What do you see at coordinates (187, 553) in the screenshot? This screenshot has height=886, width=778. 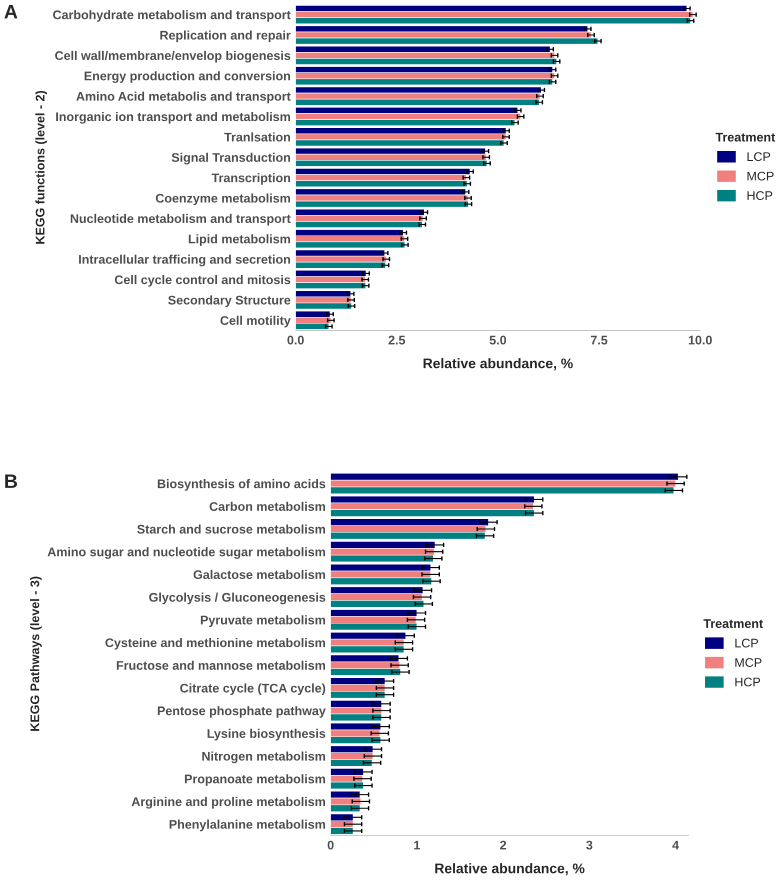 I see `y-tick-label: Amino sugar and nucleotide sugar metabolism` at bounding box center [187, 553].